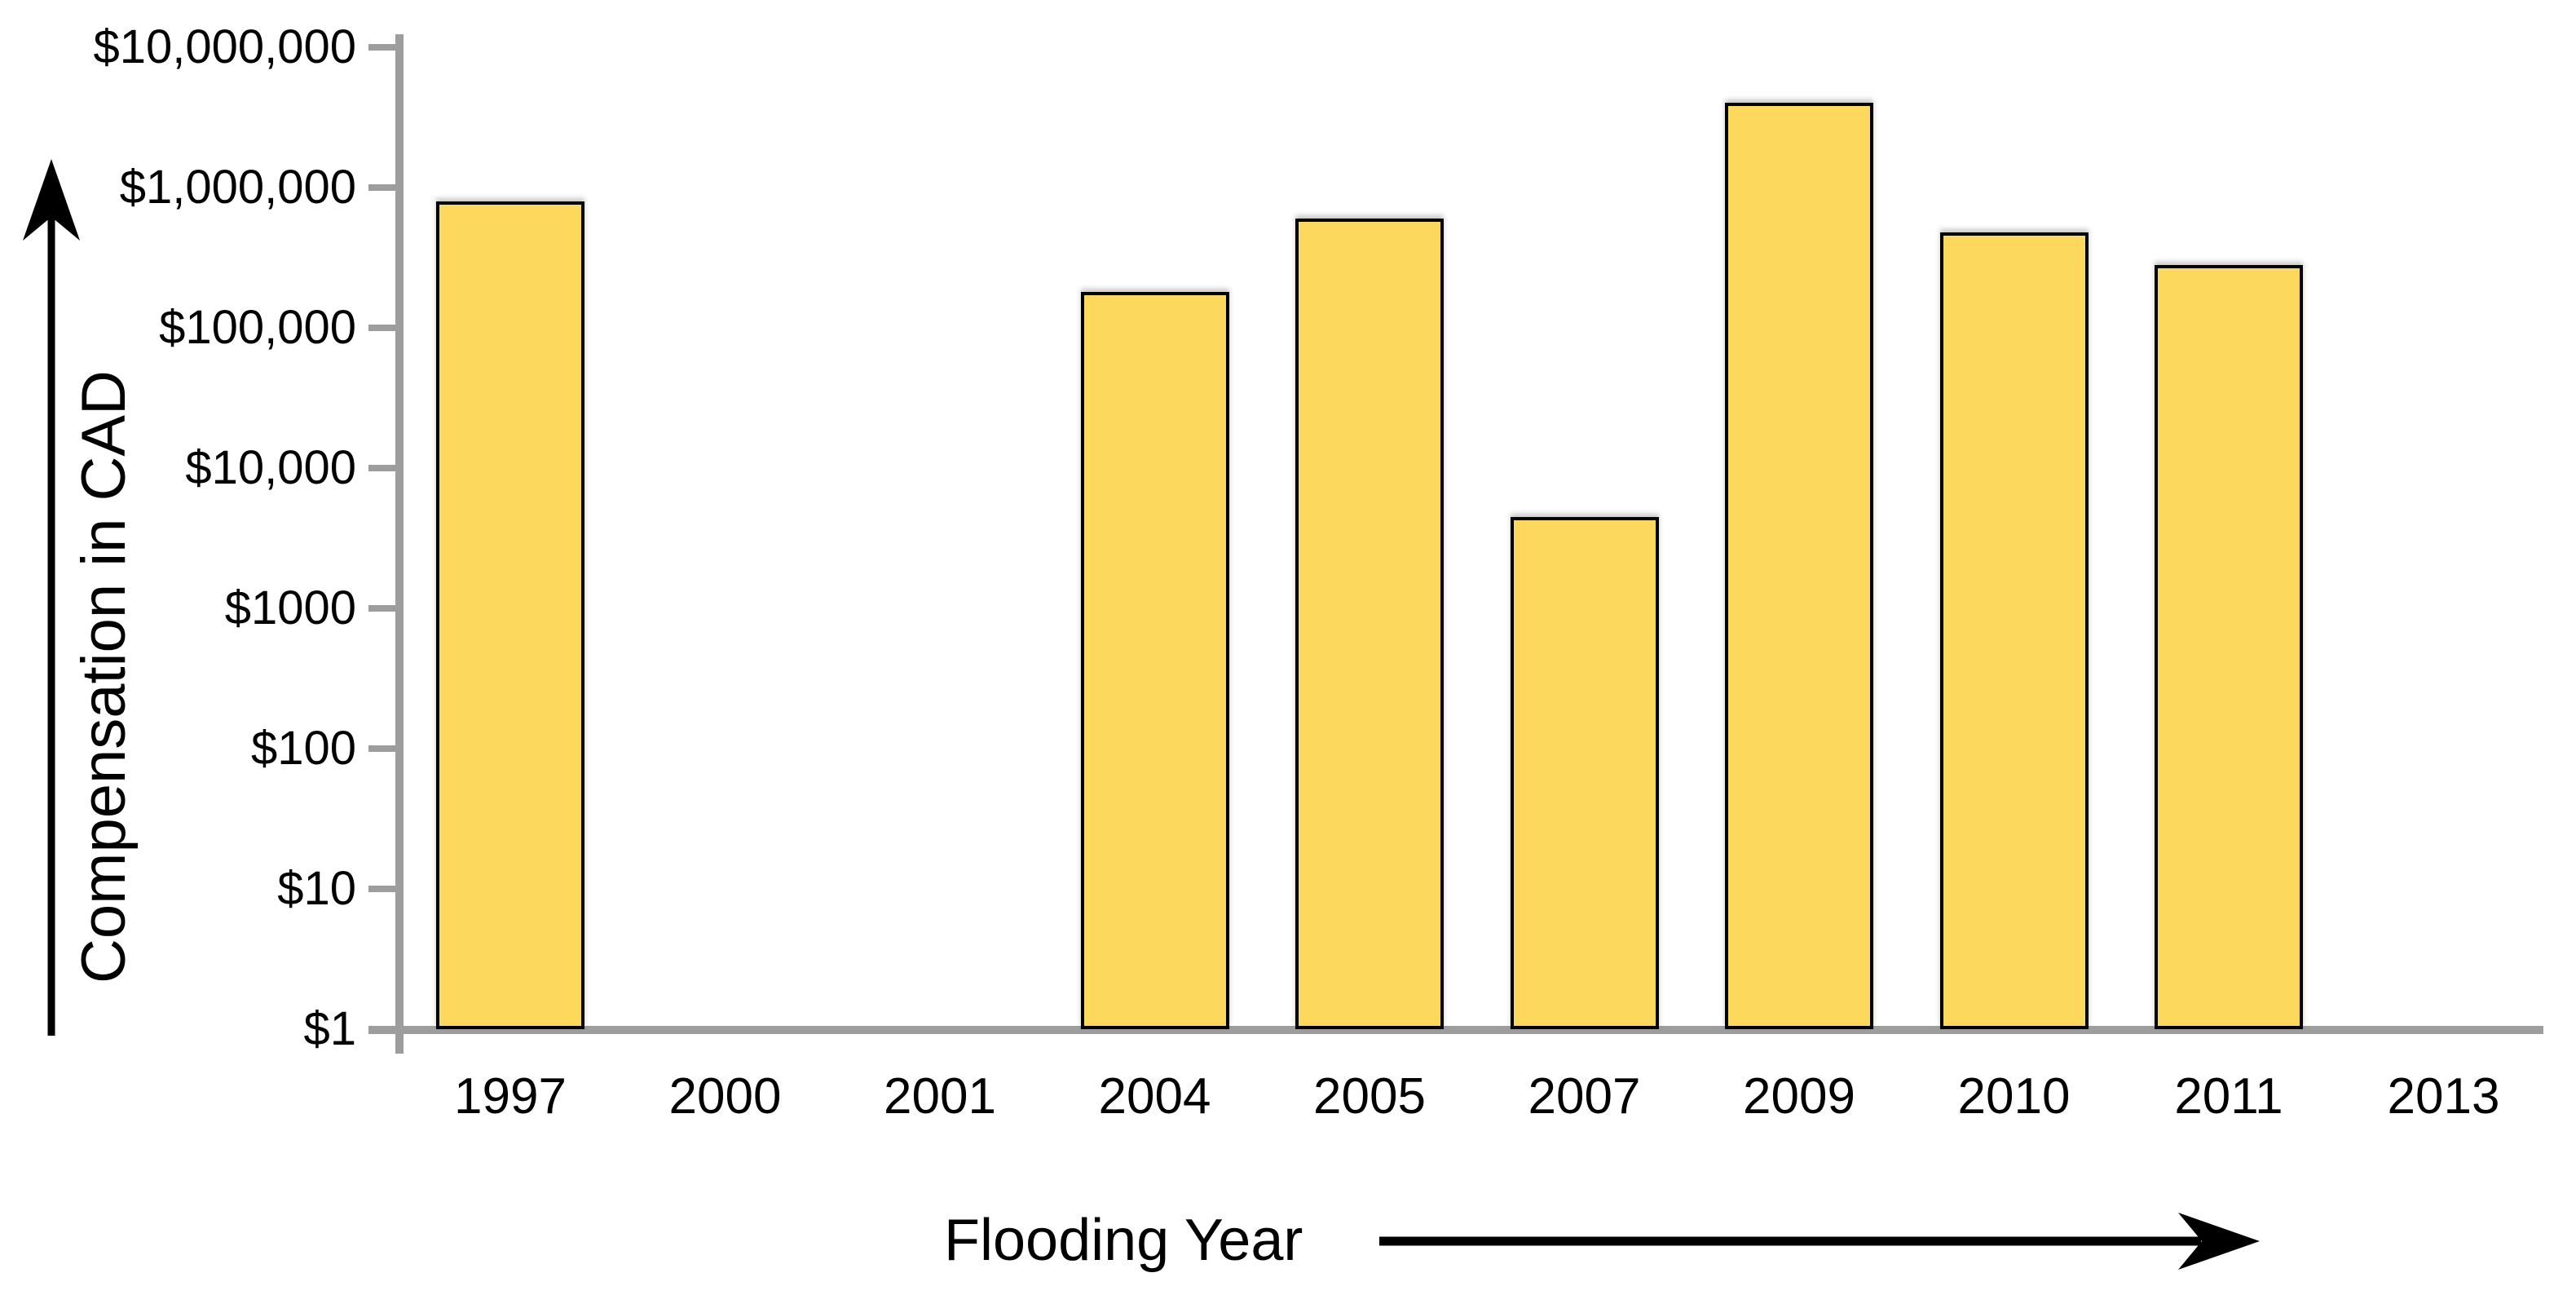  I want to click on x-tick-label-2000: 2000, so click(725, 1097).